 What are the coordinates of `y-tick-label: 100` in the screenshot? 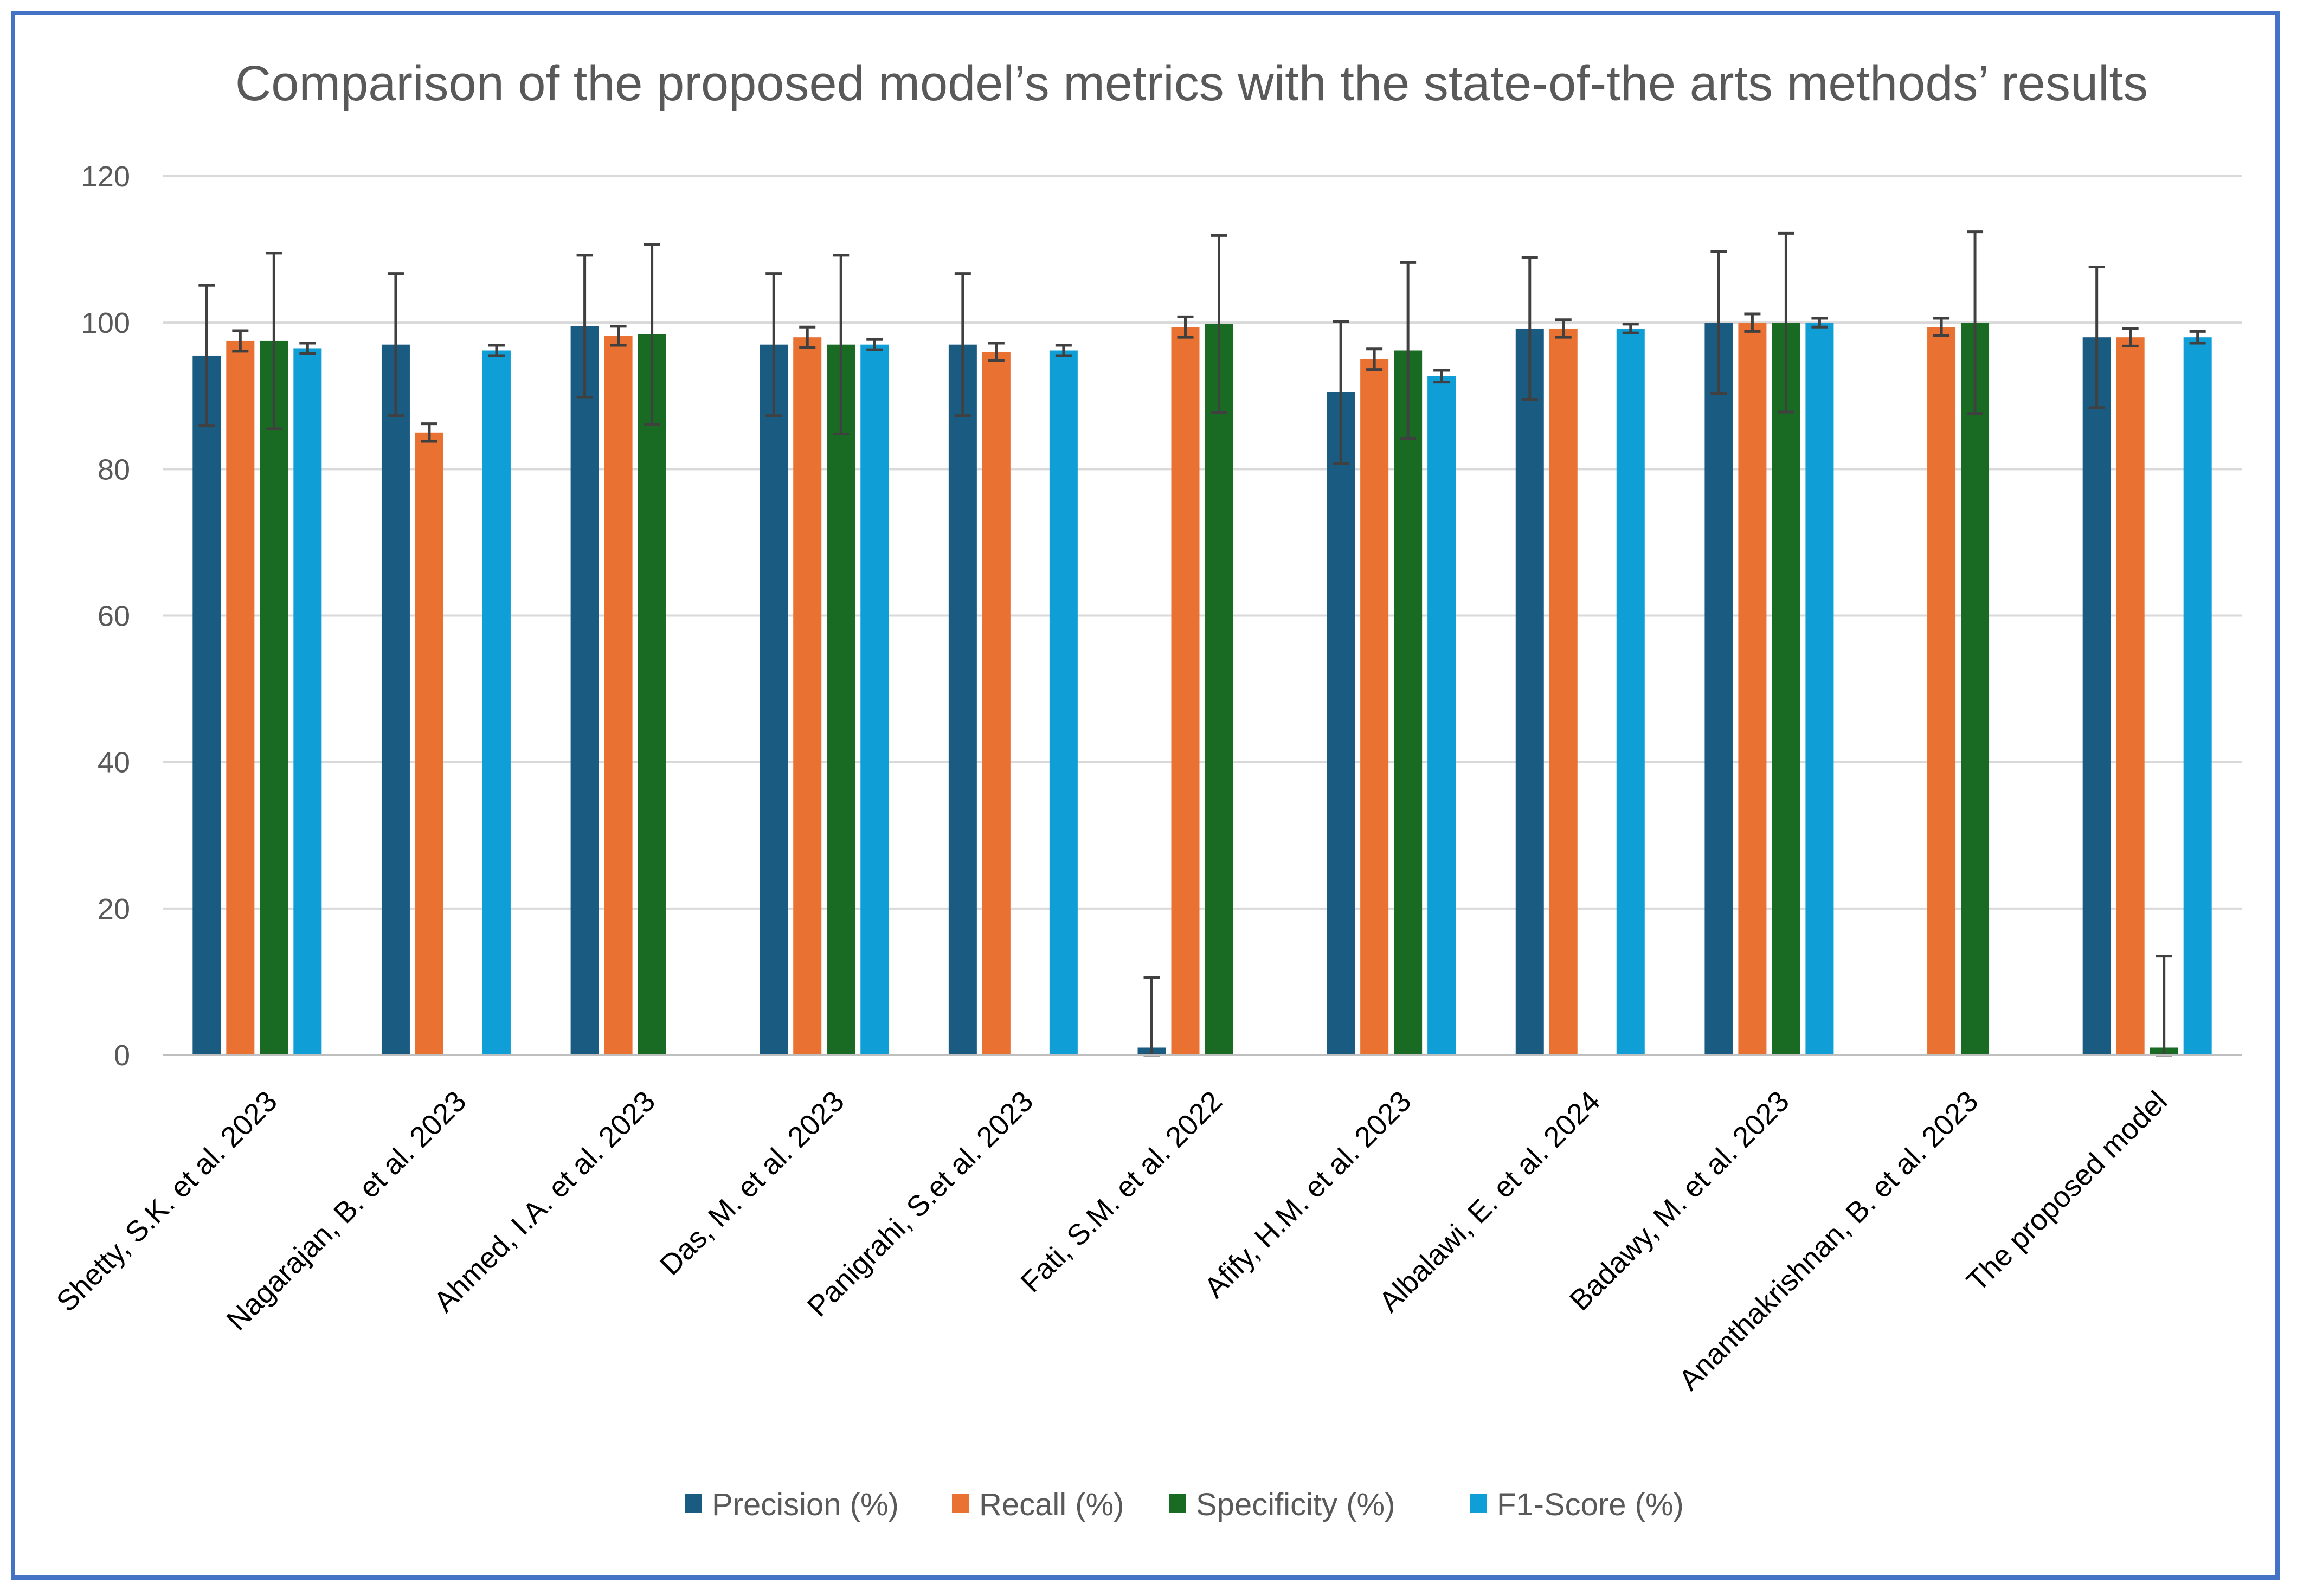 It's located at (105, 323).